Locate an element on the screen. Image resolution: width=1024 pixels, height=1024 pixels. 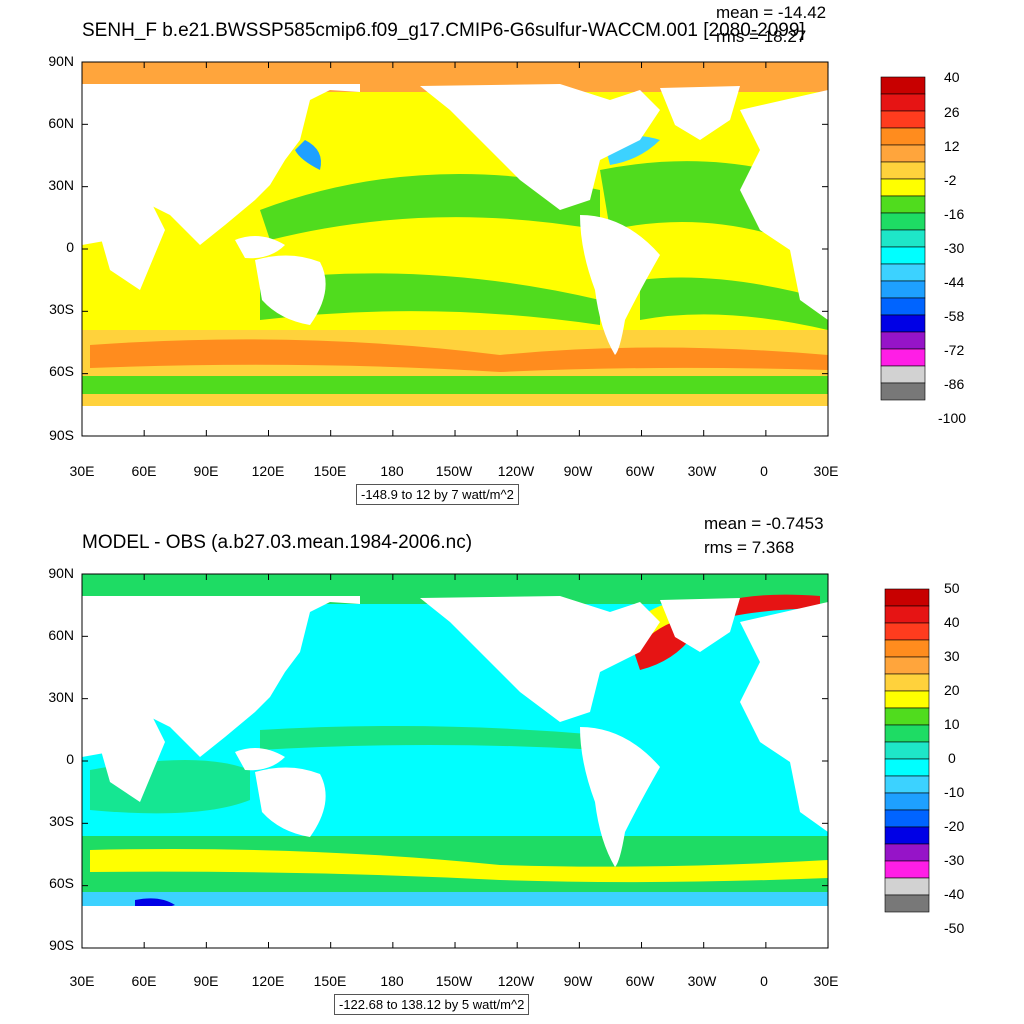
p1-lat-tick: 60S is located at coordinates (61, 371).